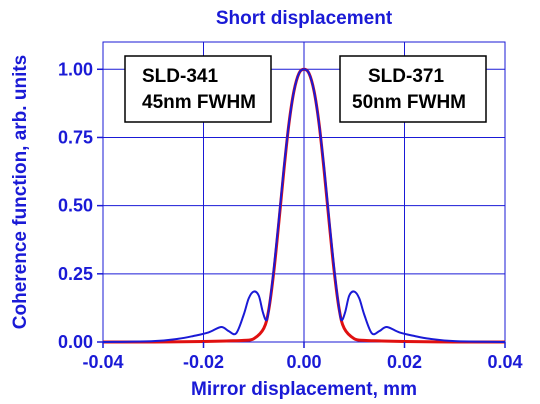  Describe the element at coordinates (304, 18) in the screenshot. I see `chart-title: Short displacement` at that location.